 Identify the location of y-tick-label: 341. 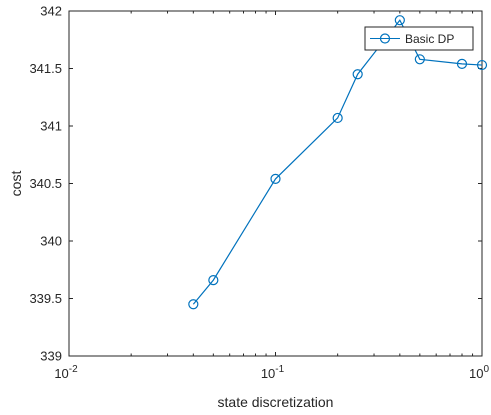
(51, 126).